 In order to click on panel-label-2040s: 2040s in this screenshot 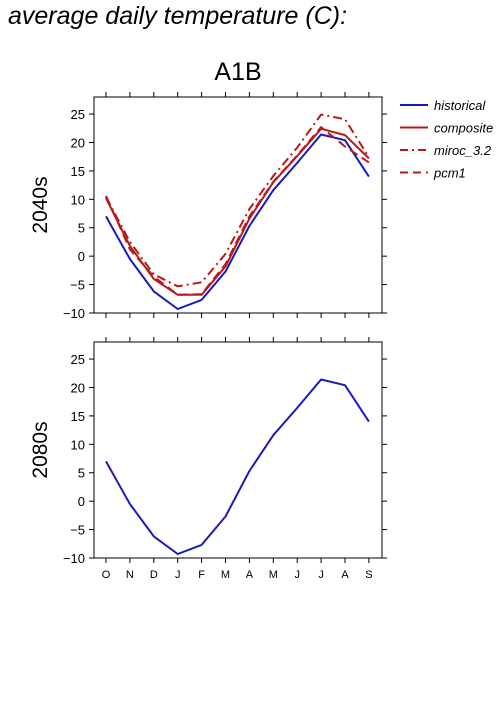, I will do `click(40, 204)`.